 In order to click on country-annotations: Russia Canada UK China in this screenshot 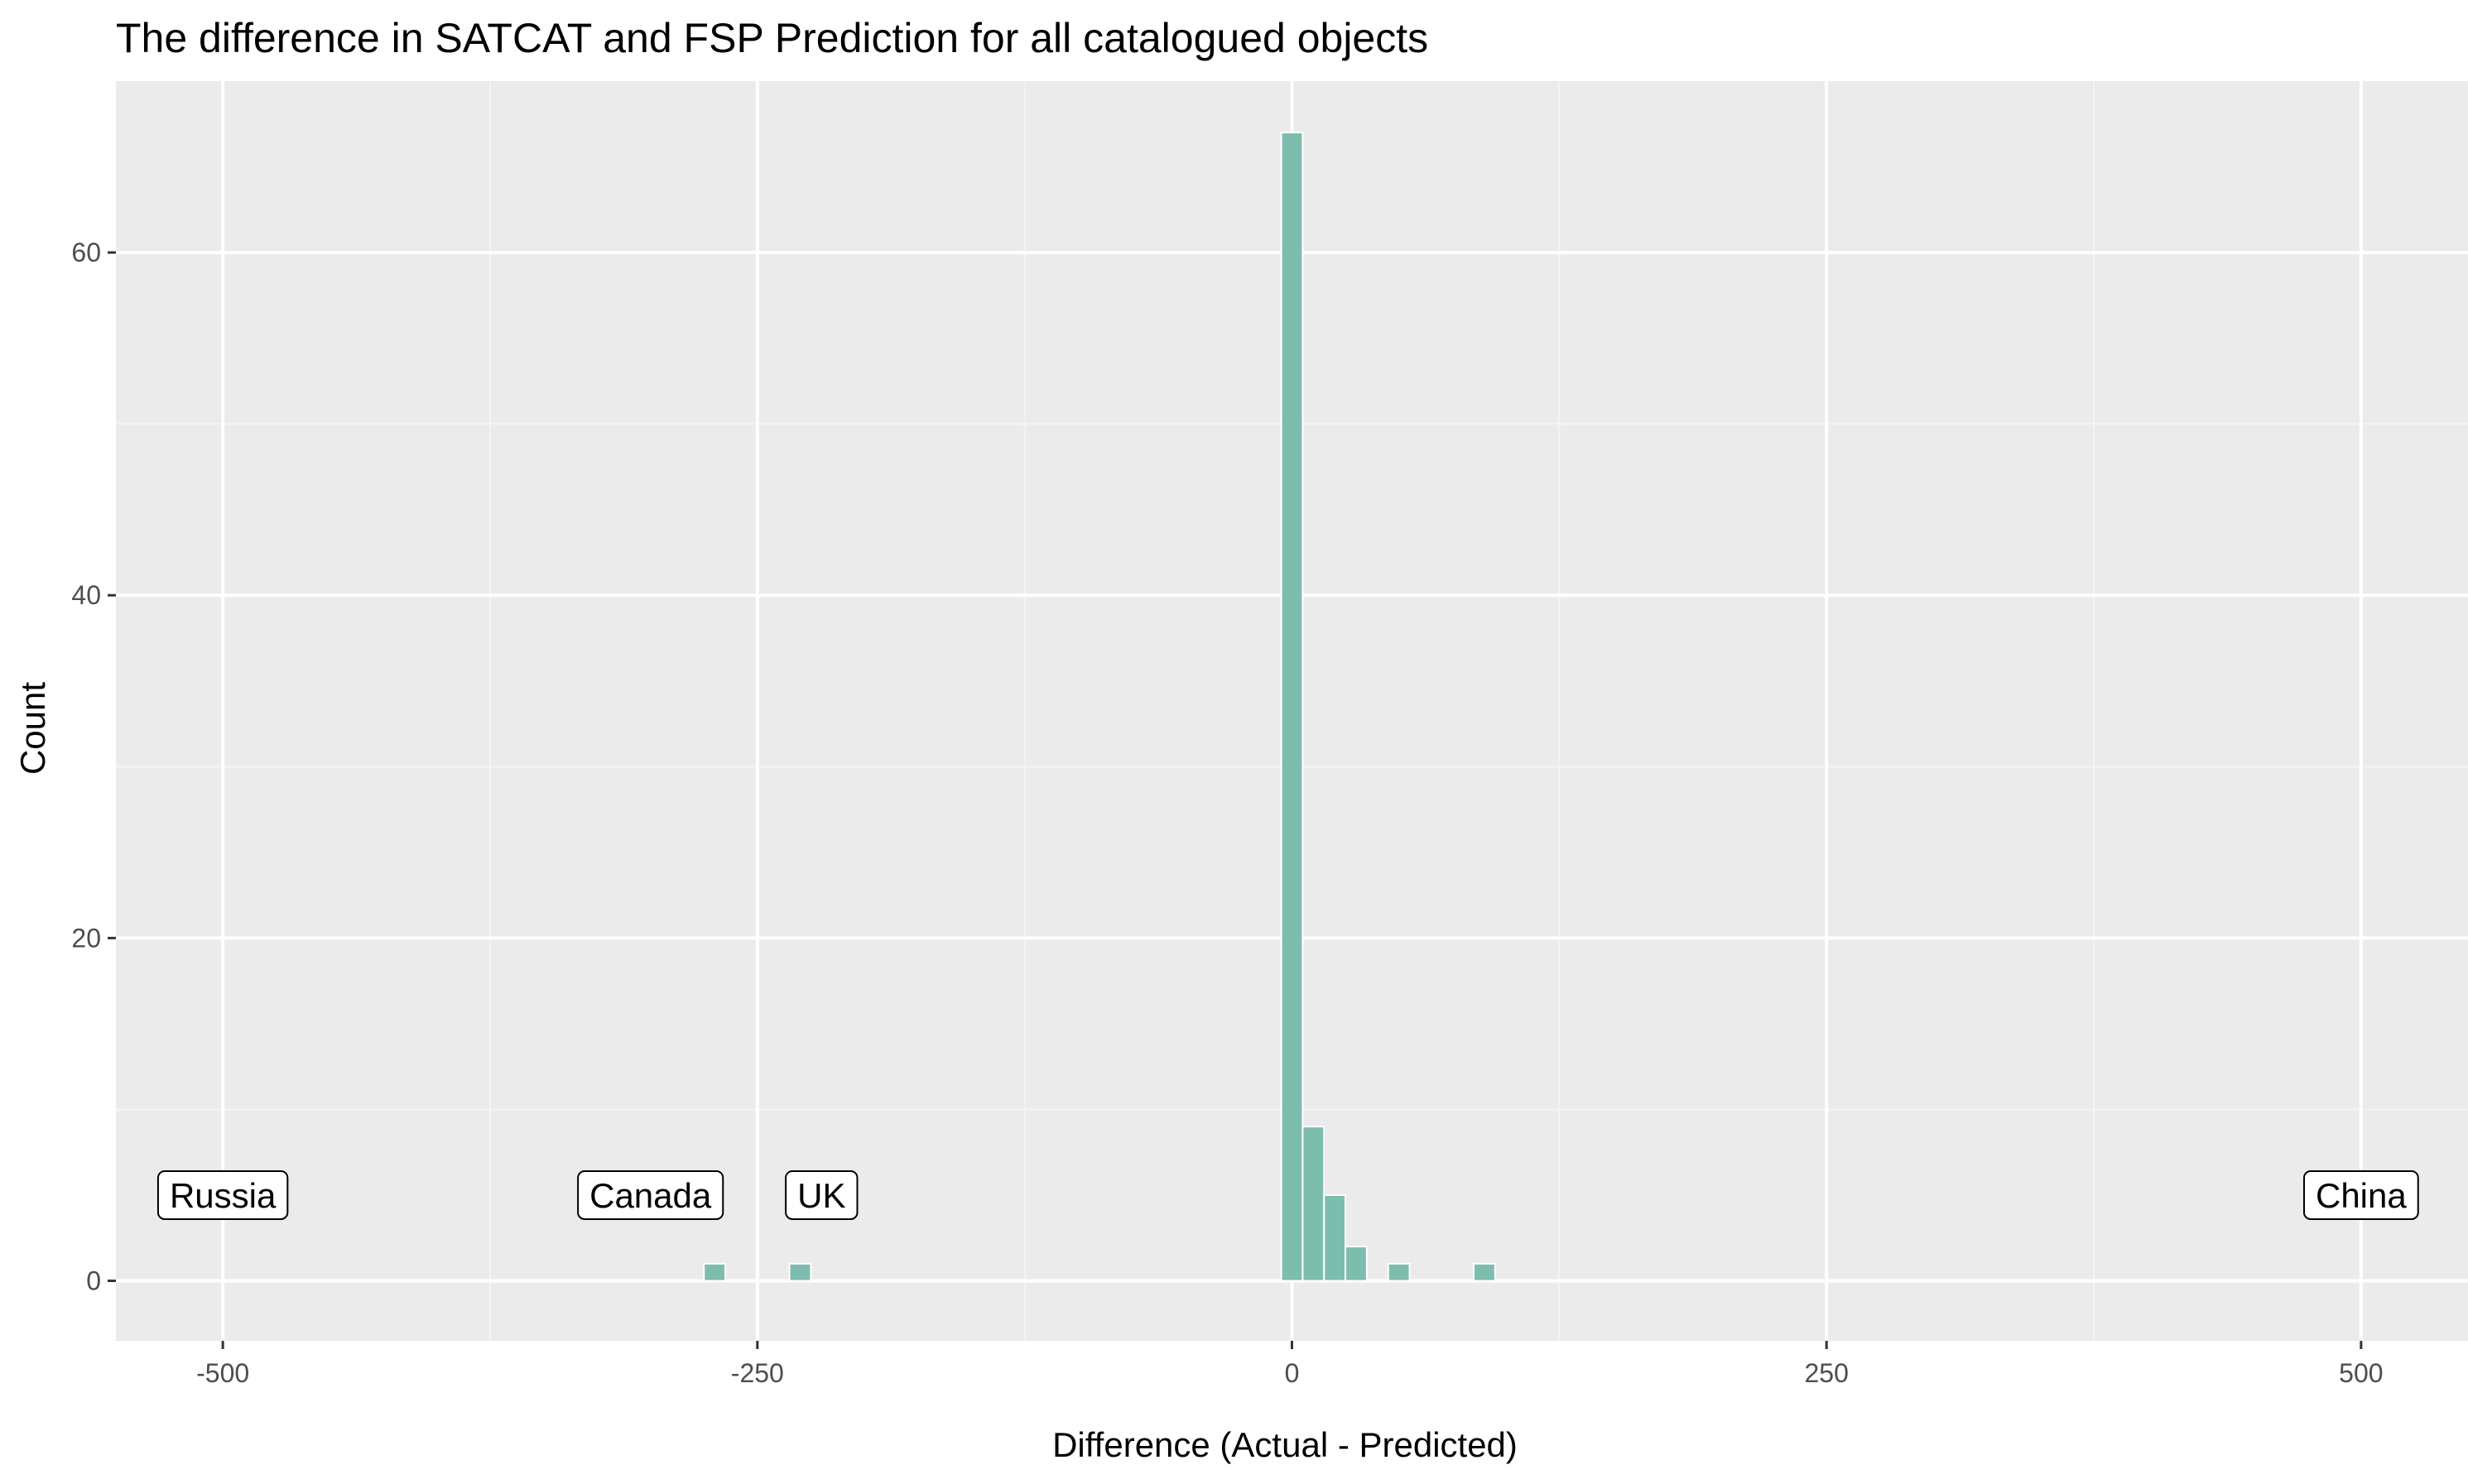, I will do `click(1287, 1194)`.